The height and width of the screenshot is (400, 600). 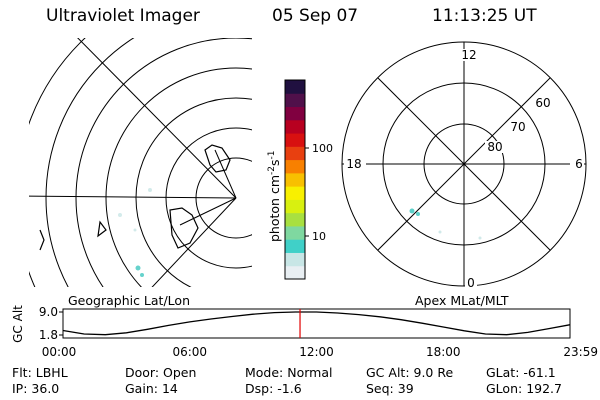 I want to click on mlat-label-80: 80, so click(x=494, y=147).